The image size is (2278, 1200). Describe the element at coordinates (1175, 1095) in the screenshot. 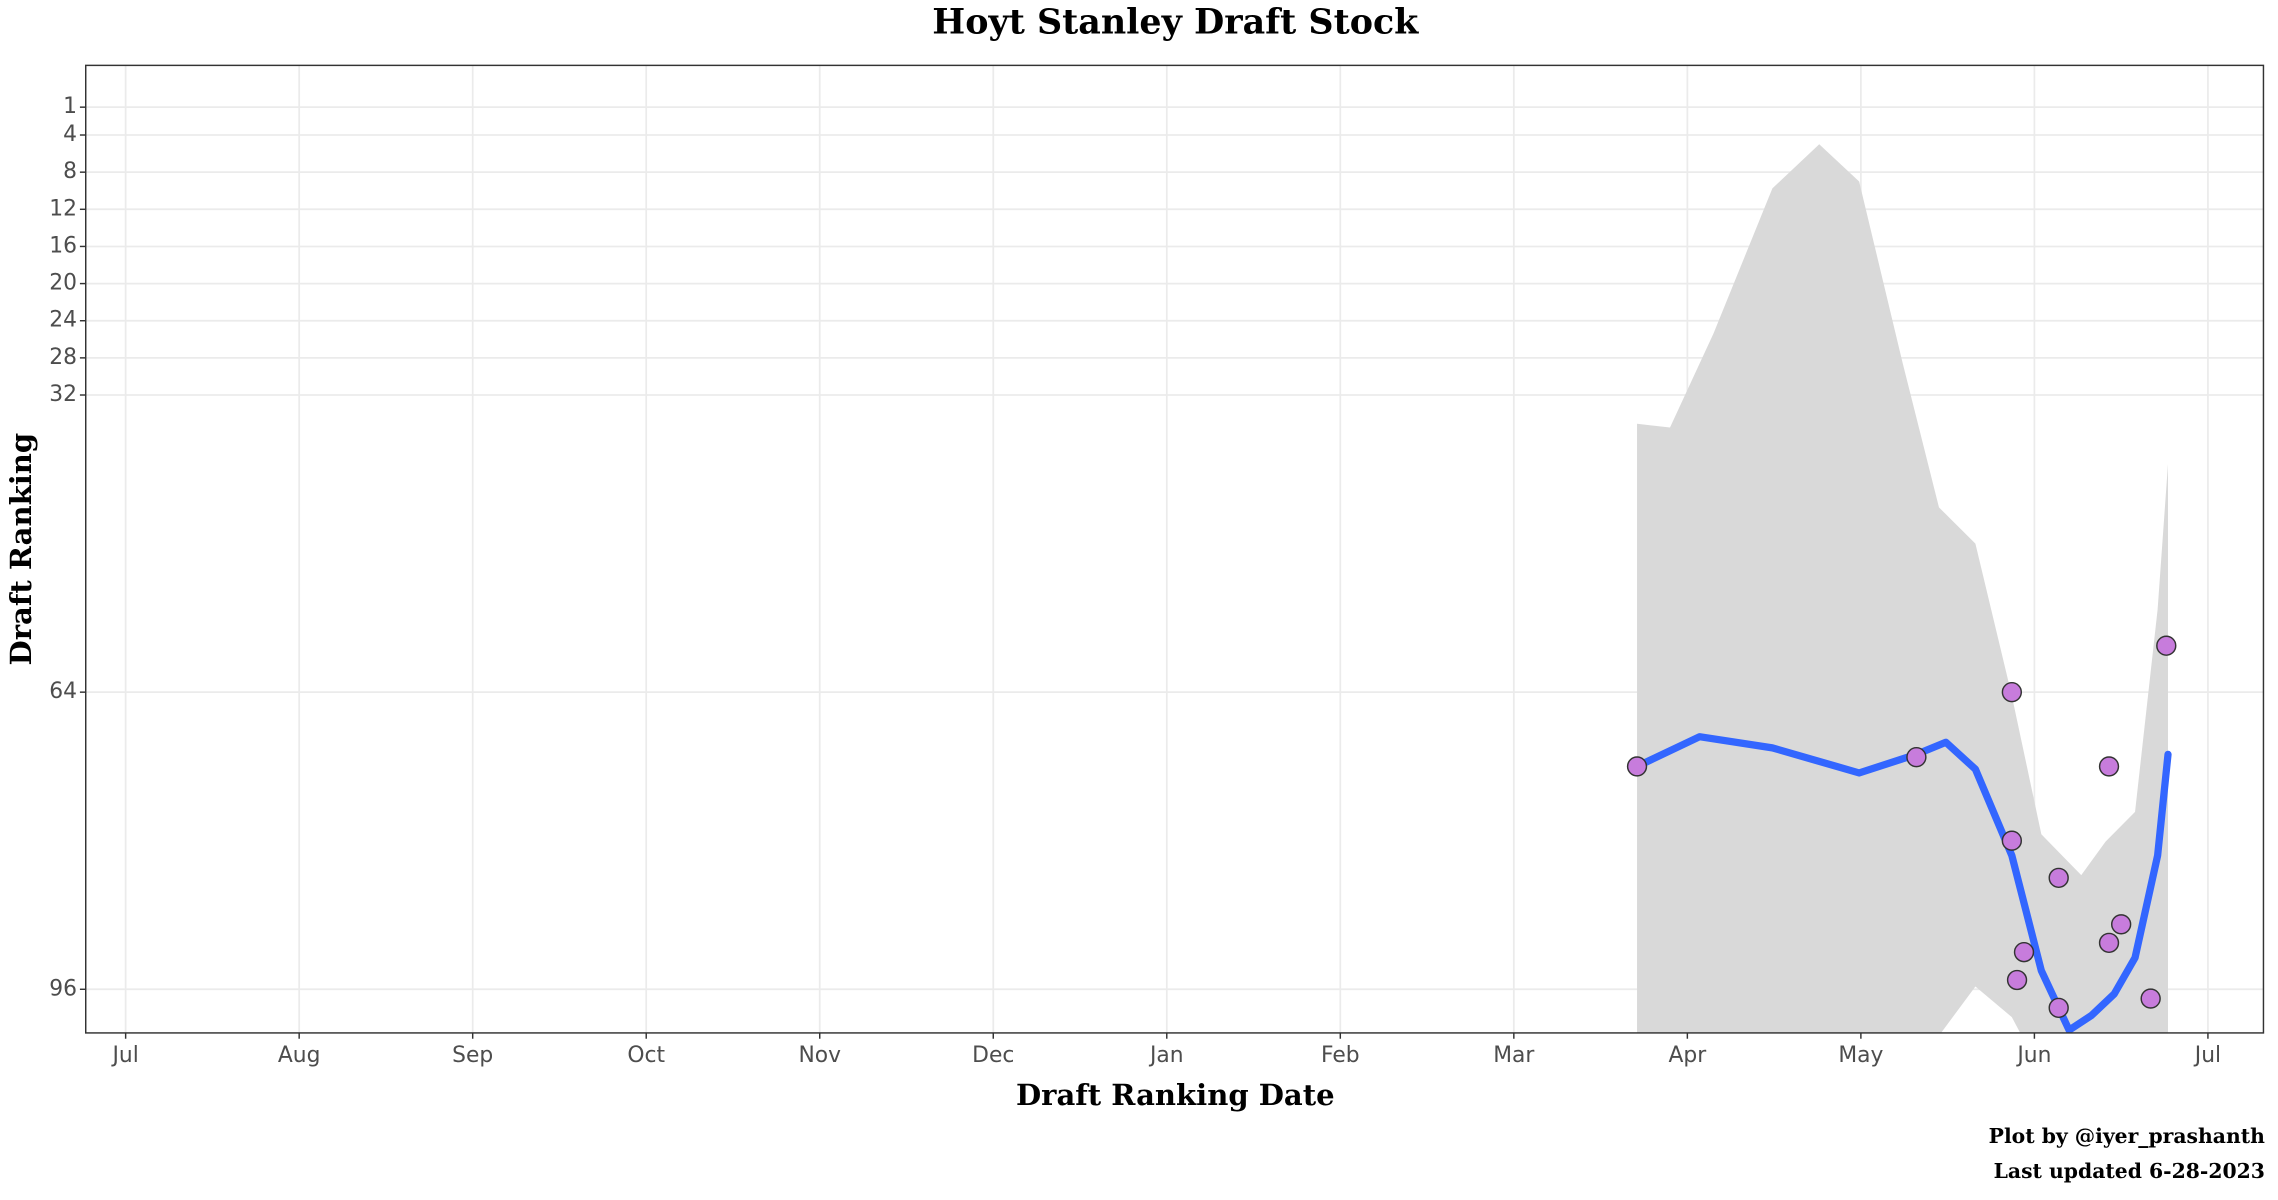

I see `x-axis-label: Draft Ranking Date` at that location.